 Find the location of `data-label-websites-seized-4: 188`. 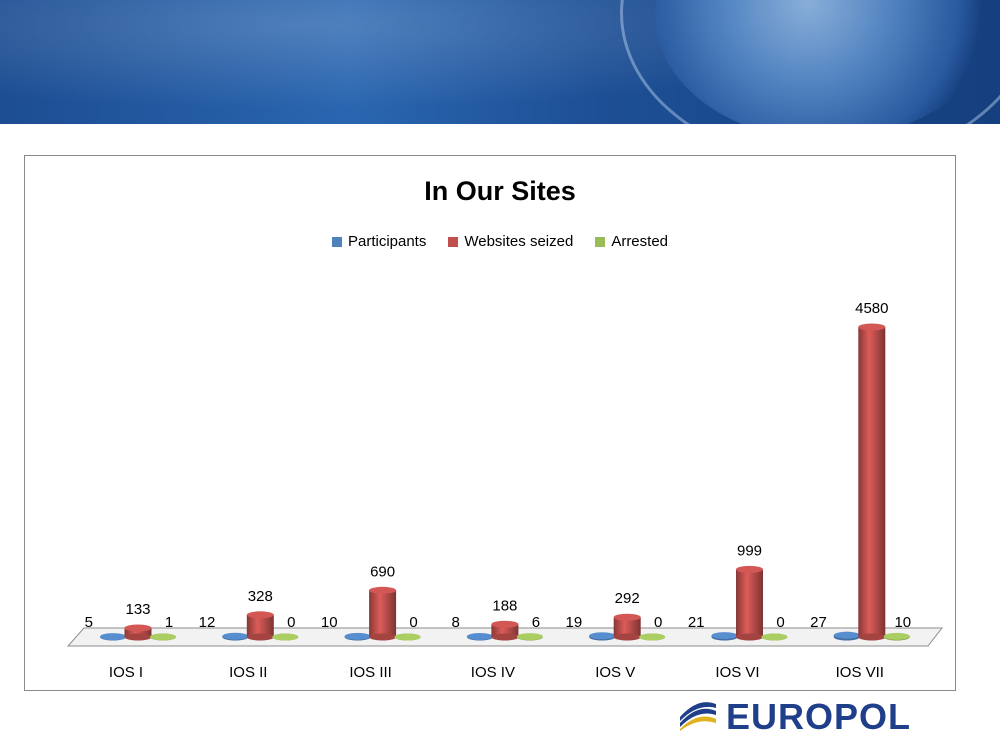

data-label-websites-seized-4: 188 is located at coordinates (504, 605).